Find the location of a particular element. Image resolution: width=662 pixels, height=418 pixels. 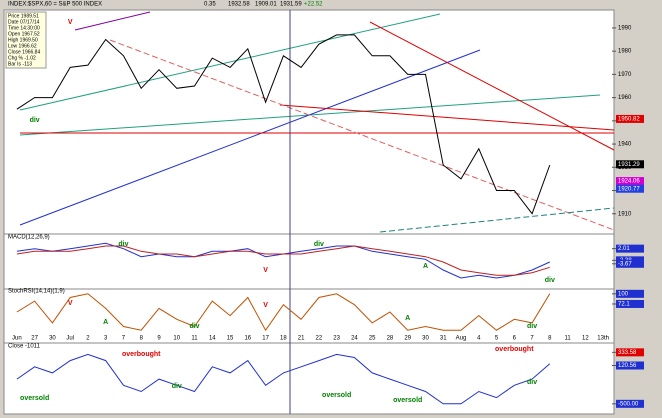

x-tick-label: 6 is located at coordinates (515, 339).